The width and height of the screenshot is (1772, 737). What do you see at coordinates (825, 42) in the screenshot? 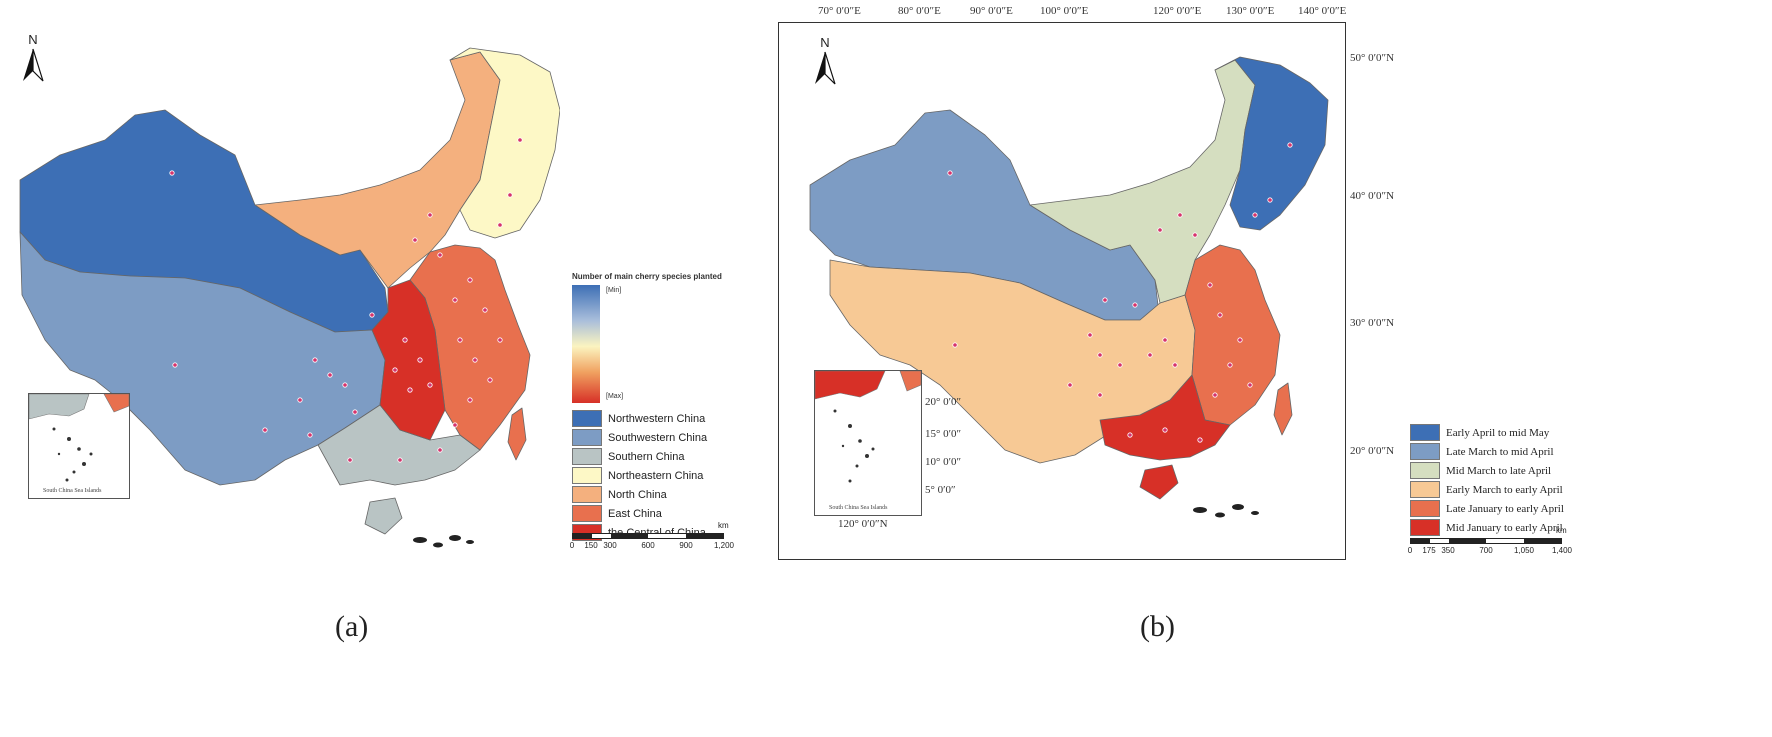
I see `north-label-b: N` at bounding box center [825, 42].